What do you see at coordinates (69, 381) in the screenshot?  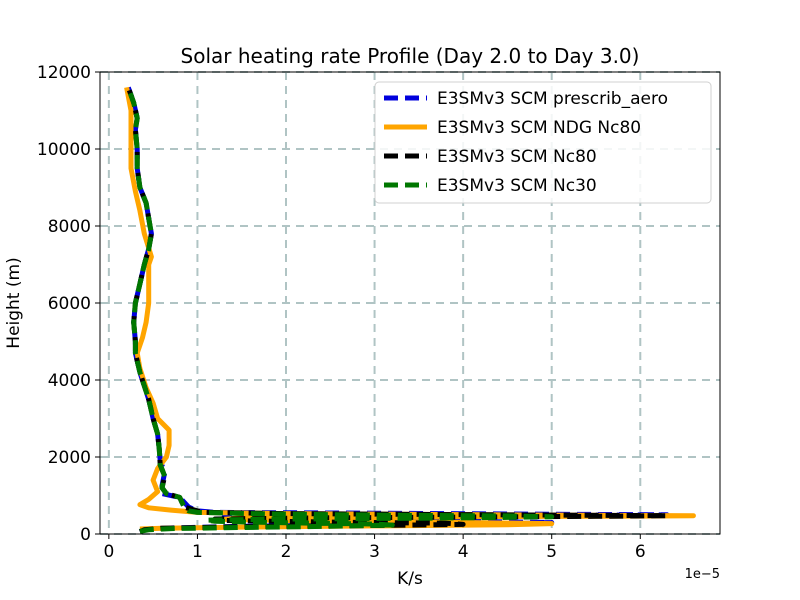 I see `y-tick-label: 4000` at bounding box center [69, 381].